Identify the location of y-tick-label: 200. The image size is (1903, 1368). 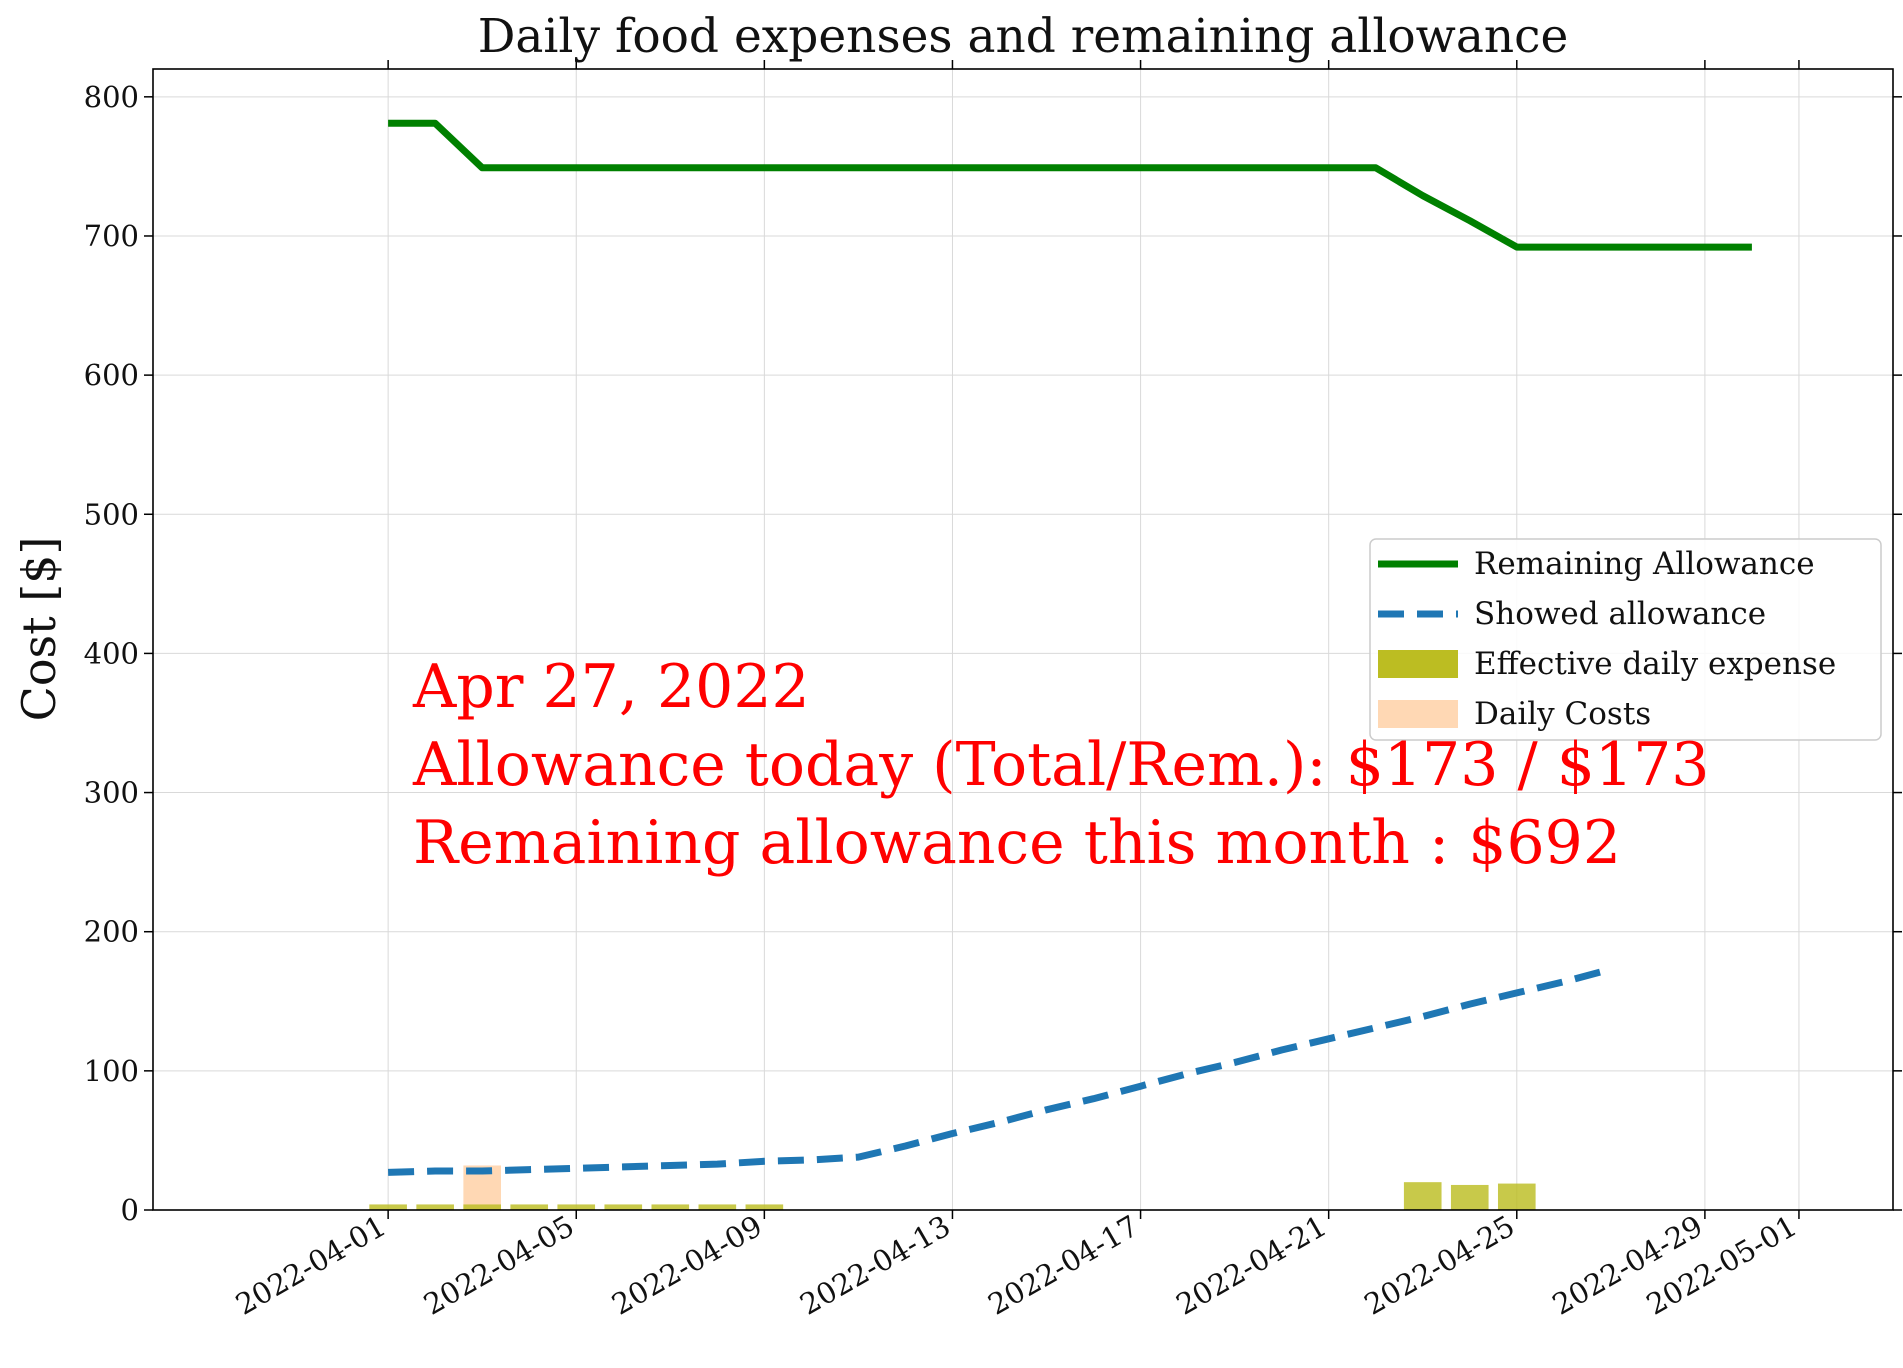
(111, 932).